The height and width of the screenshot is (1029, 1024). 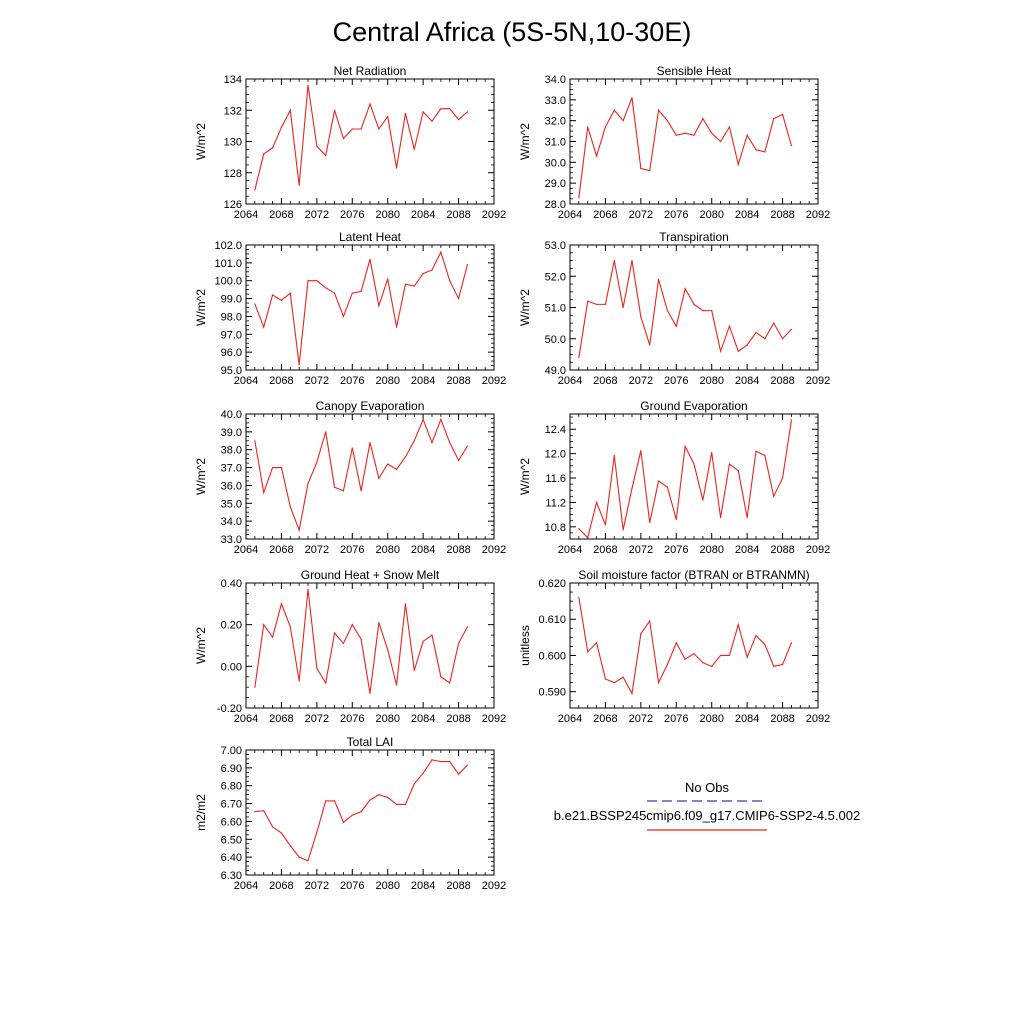 I want to click on y-tick-label: 49.0, so click(x=555, y=371).